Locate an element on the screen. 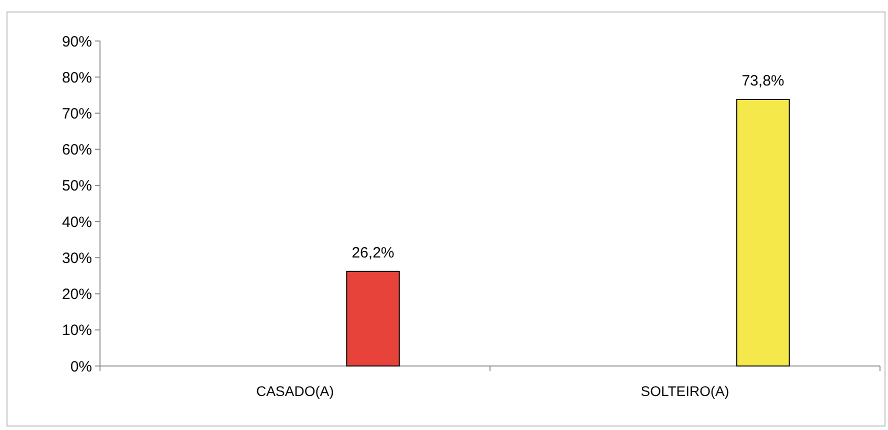  y-tick-label: 80% is located at coordinates (77, 77).